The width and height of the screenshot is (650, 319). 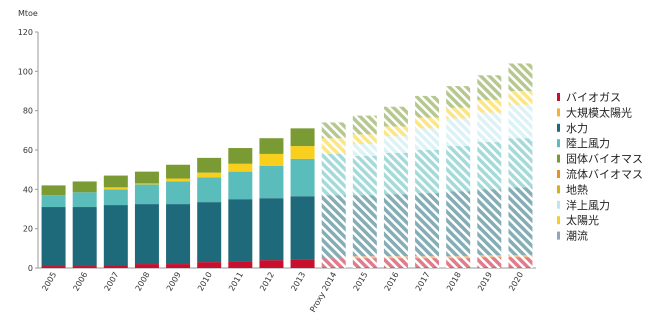 What do you see at coordinates (582, 220) in the screenshot?
I see `legend-label: 太陽光` at bounding box center [582, 220].